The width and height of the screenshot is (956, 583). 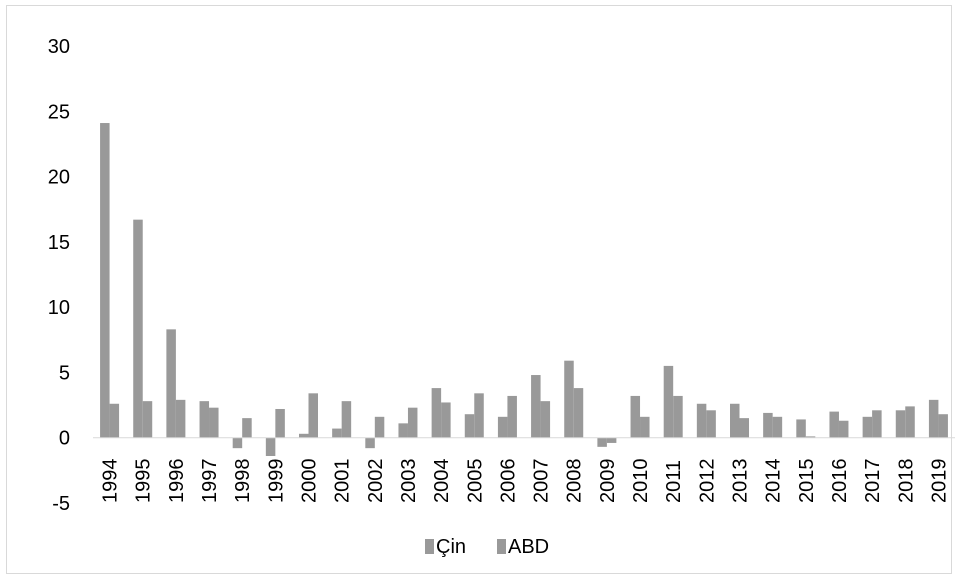 I want to click on bar-abd-2000, so click(x=313, y=415).